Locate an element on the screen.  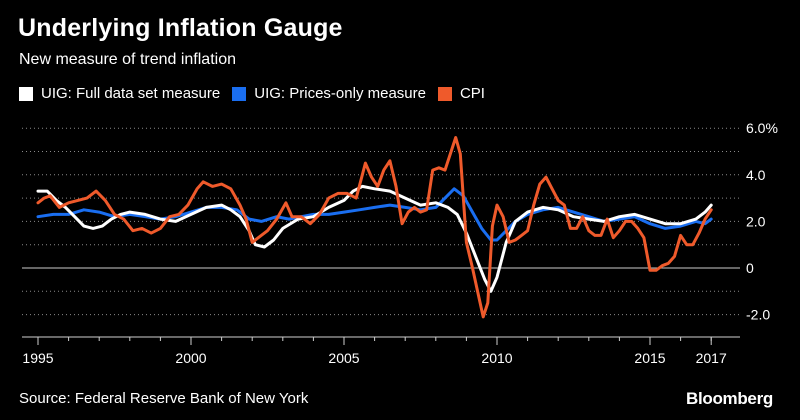
x-tick-label: 2015 is located at coordinates (649, 358).